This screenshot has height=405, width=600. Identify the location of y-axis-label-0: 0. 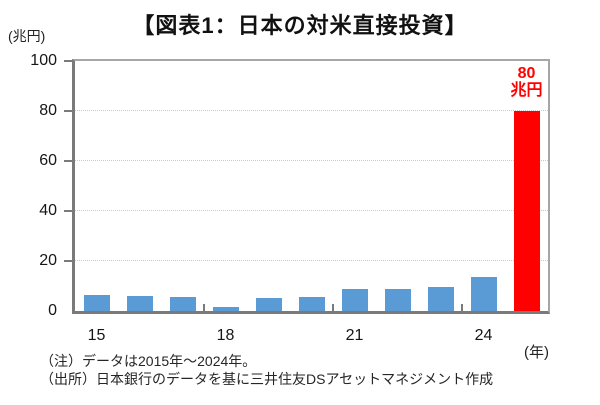
(52, 310).